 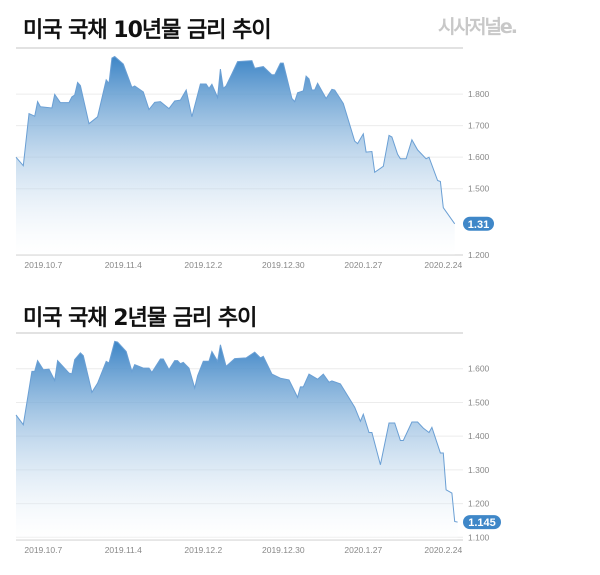 What do you see at coordinates (479, 470) in the screenshot?
I see `y-tick-label: 1.300` at bounding box center [479, 470].